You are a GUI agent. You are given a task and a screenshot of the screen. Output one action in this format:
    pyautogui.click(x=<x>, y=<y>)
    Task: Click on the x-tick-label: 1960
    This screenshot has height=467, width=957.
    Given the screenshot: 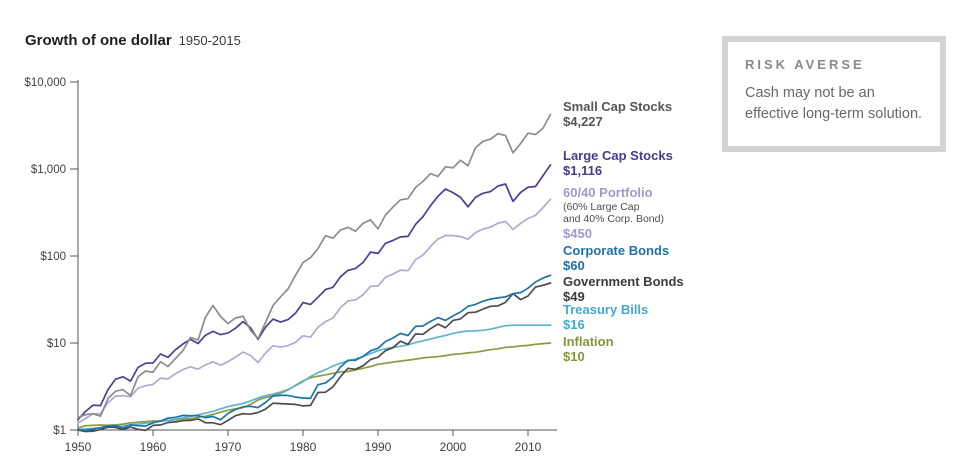 What is the action you would take?
    pyautogui.click(x=153, y=447)
    